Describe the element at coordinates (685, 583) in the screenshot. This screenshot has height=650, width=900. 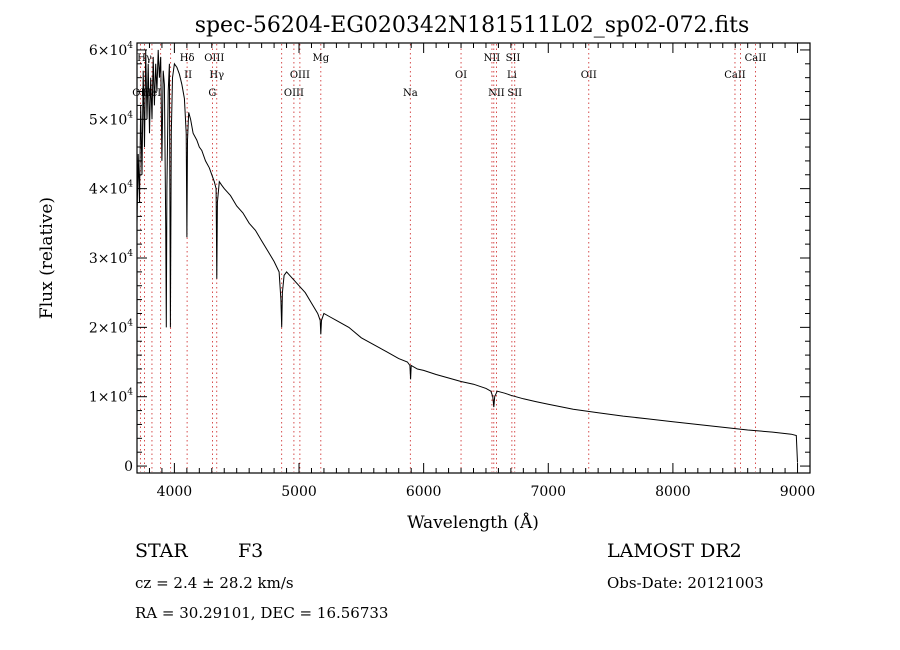
I see `observation-date: Obs-Date: 20121003` at that location.